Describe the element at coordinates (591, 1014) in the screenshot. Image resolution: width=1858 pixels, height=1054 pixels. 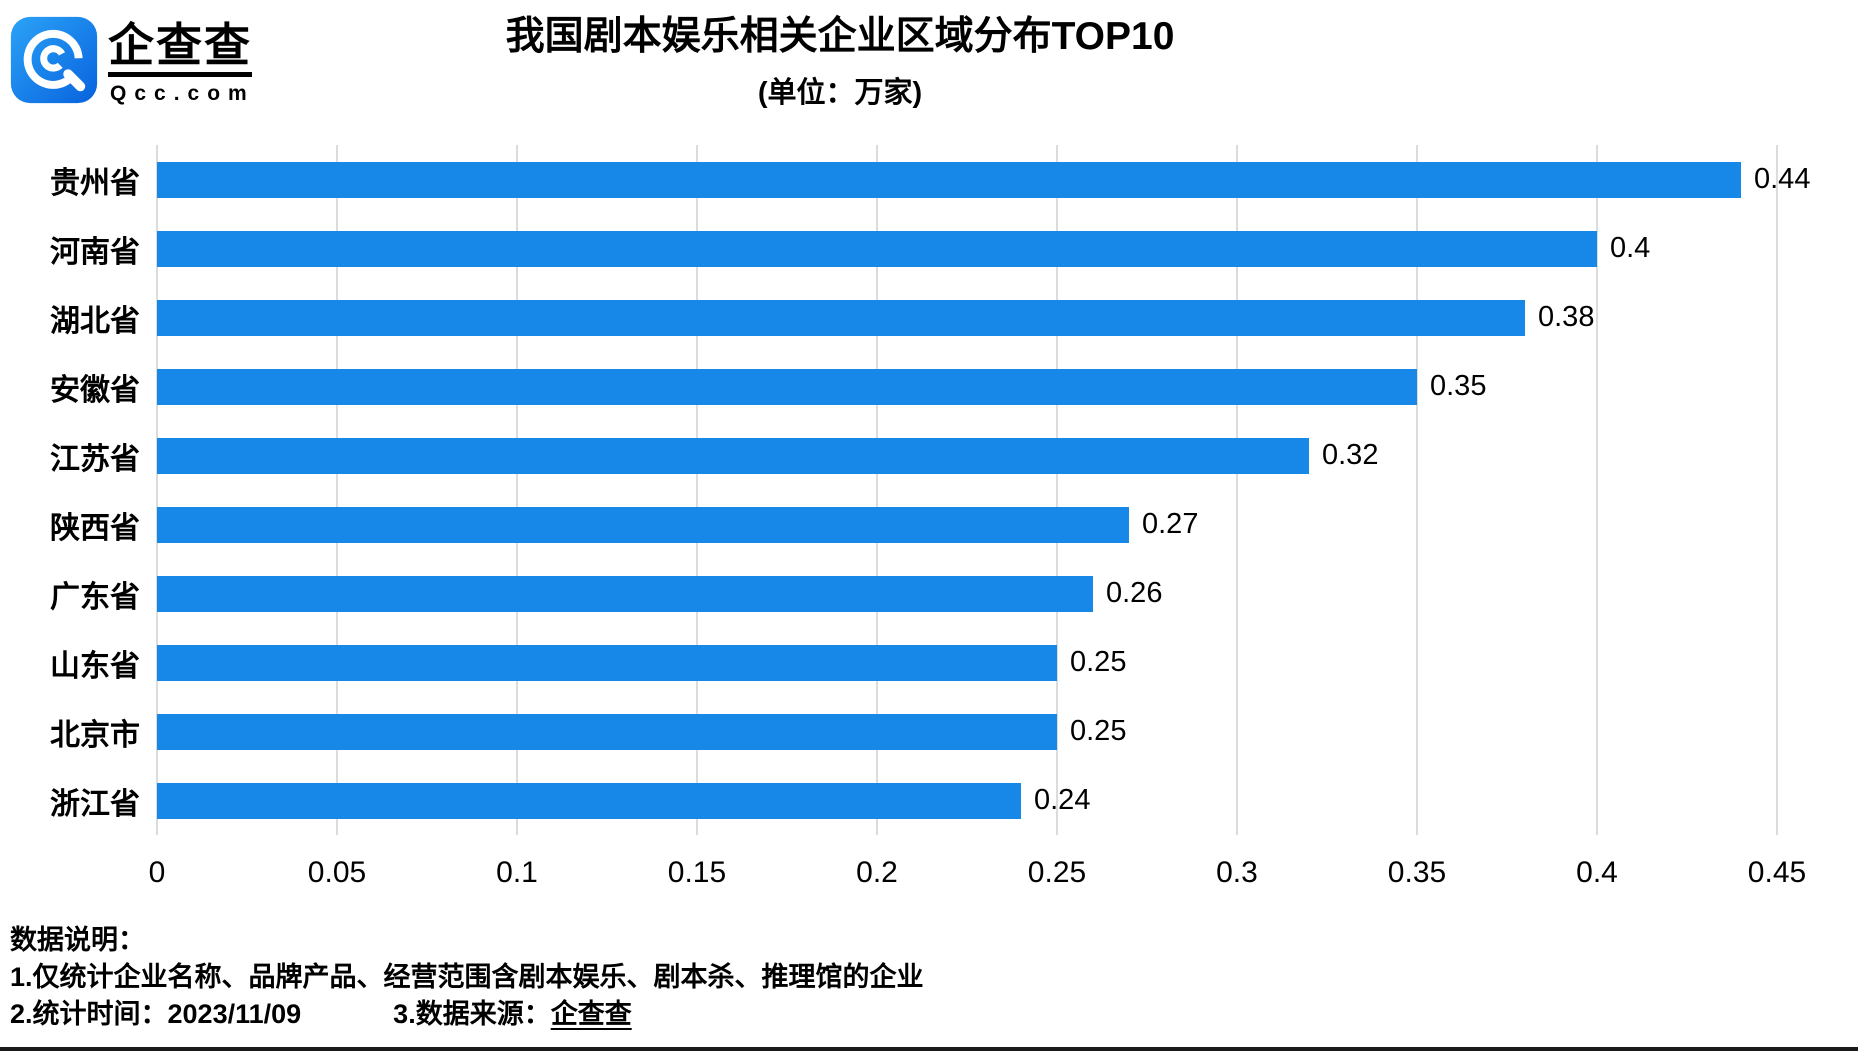
I see `notes-source-link: 企查查` at that location.